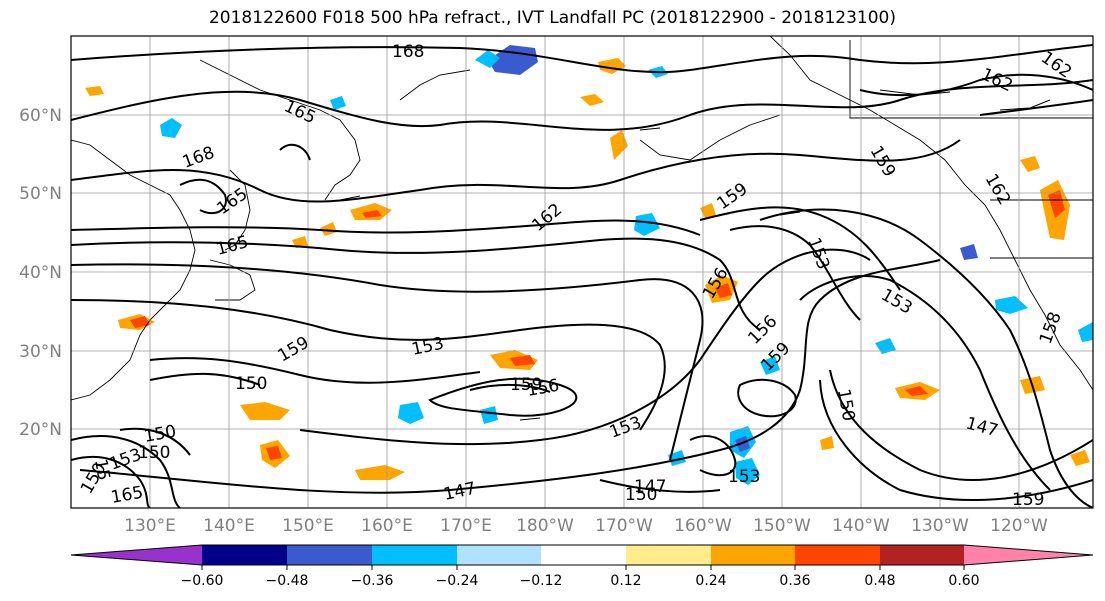  I want to click on lon-label: 160°E, so click(387, 526).